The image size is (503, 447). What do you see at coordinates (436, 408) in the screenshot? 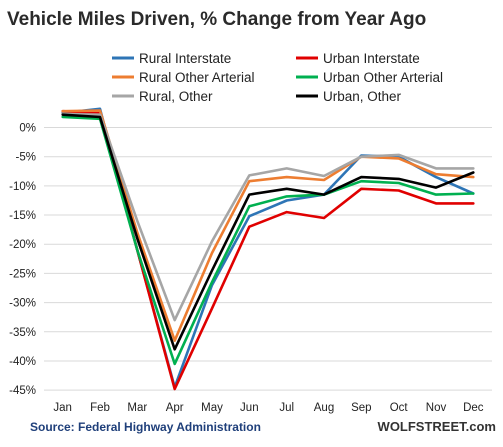
I see `x-tick-label: Nov` at bounding box center [436, 408].